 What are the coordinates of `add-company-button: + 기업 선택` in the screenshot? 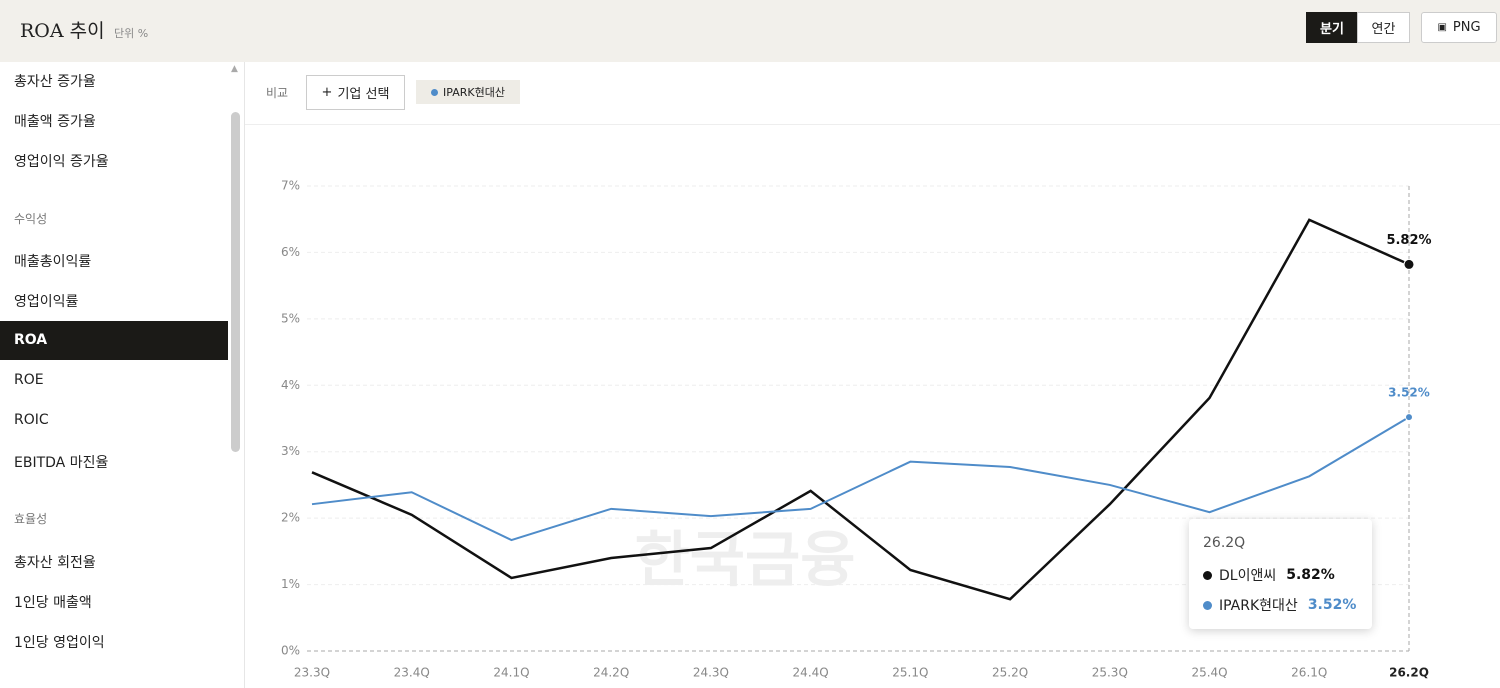 It's located at (355, 92).